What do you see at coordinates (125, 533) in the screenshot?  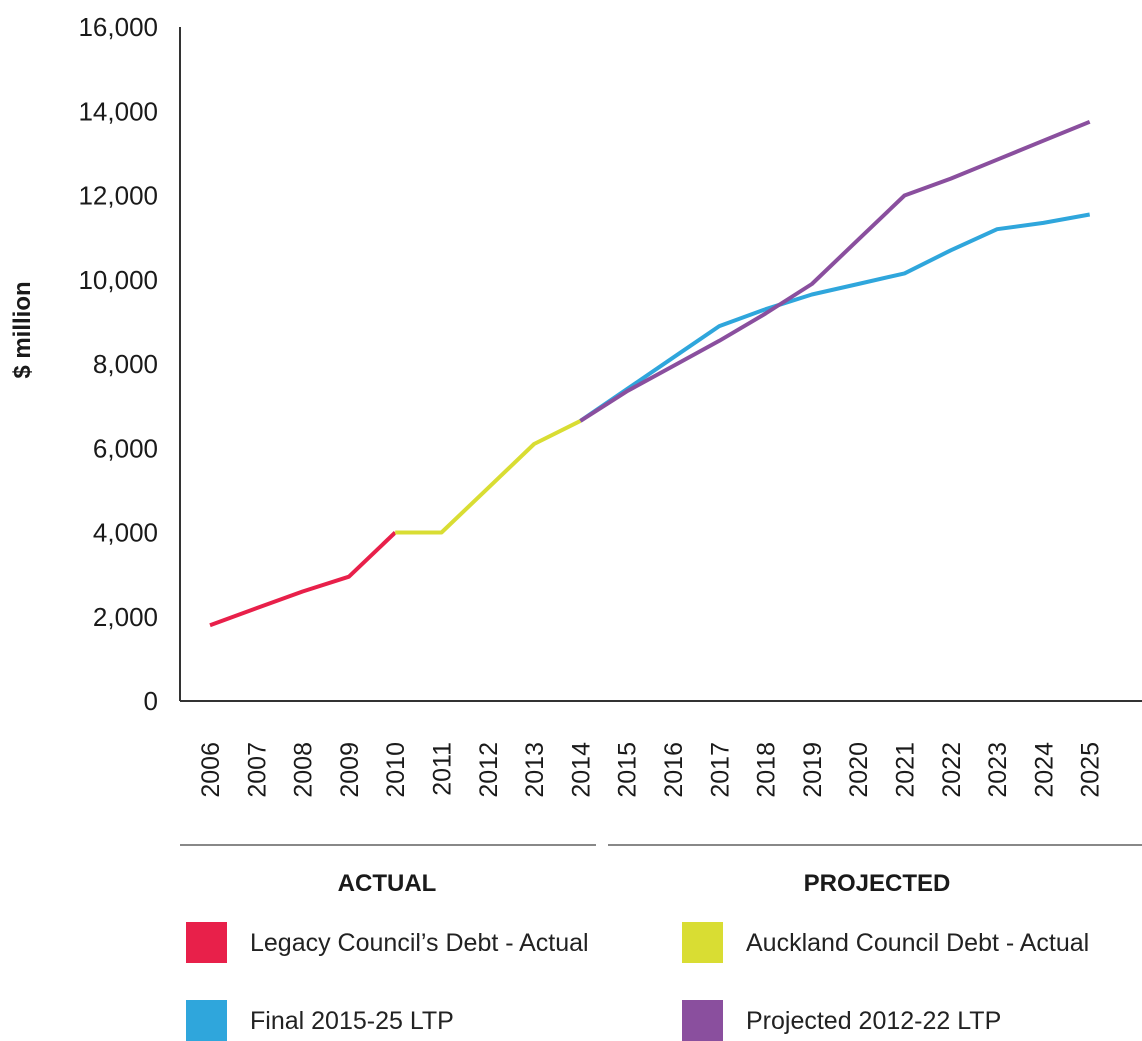 I see `y-tick-label: 4,000` at bounding box center [125, 533].